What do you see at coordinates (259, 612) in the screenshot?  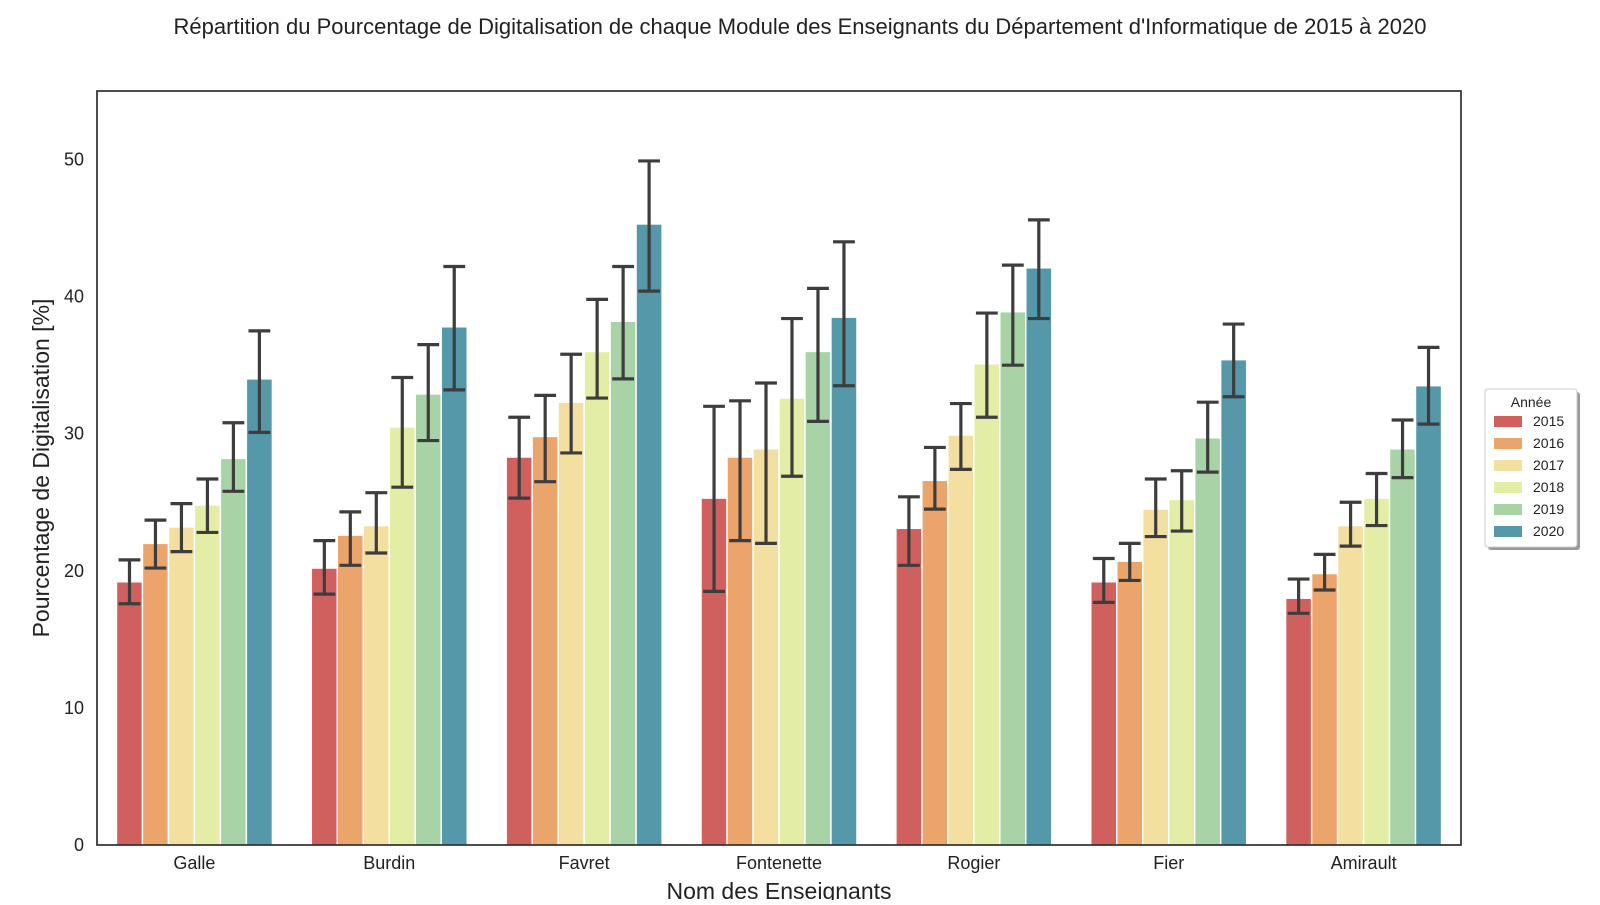 I see `bar-galle-2020` at bounding box center [259, 612].